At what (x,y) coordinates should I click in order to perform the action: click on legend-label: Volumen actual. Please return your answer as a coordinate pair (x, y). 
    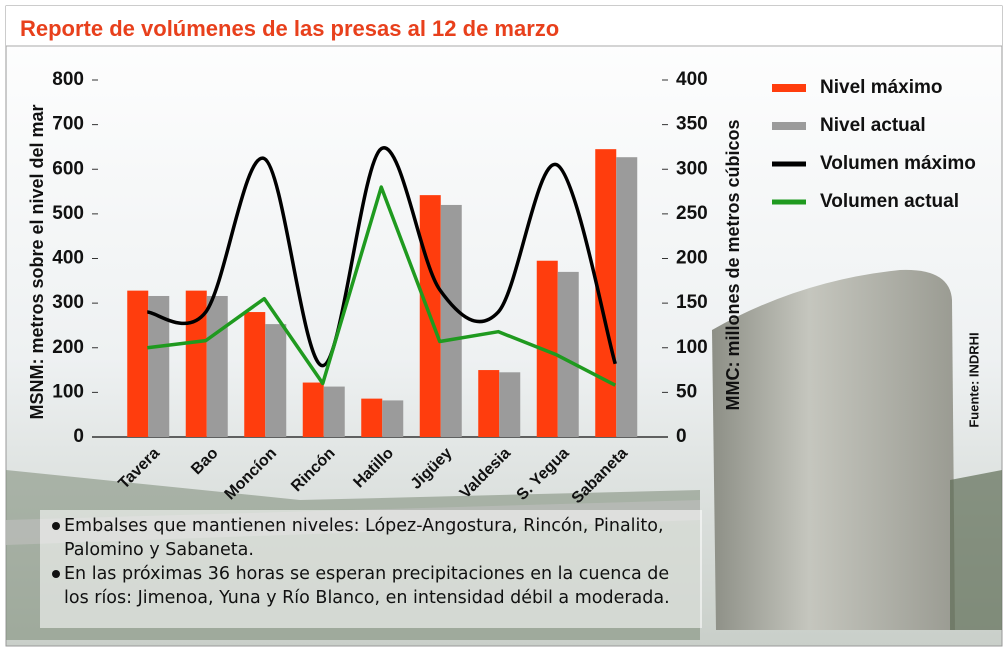
    Looking at the image, I should click on (889, 201).